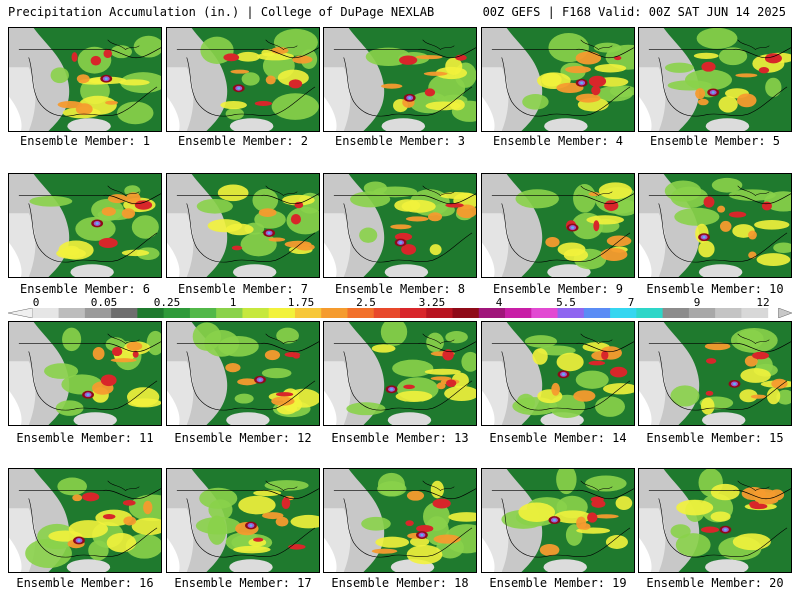  I want to click on ensemble-member-label: Ensemble Member: 16, so click(85, 583).